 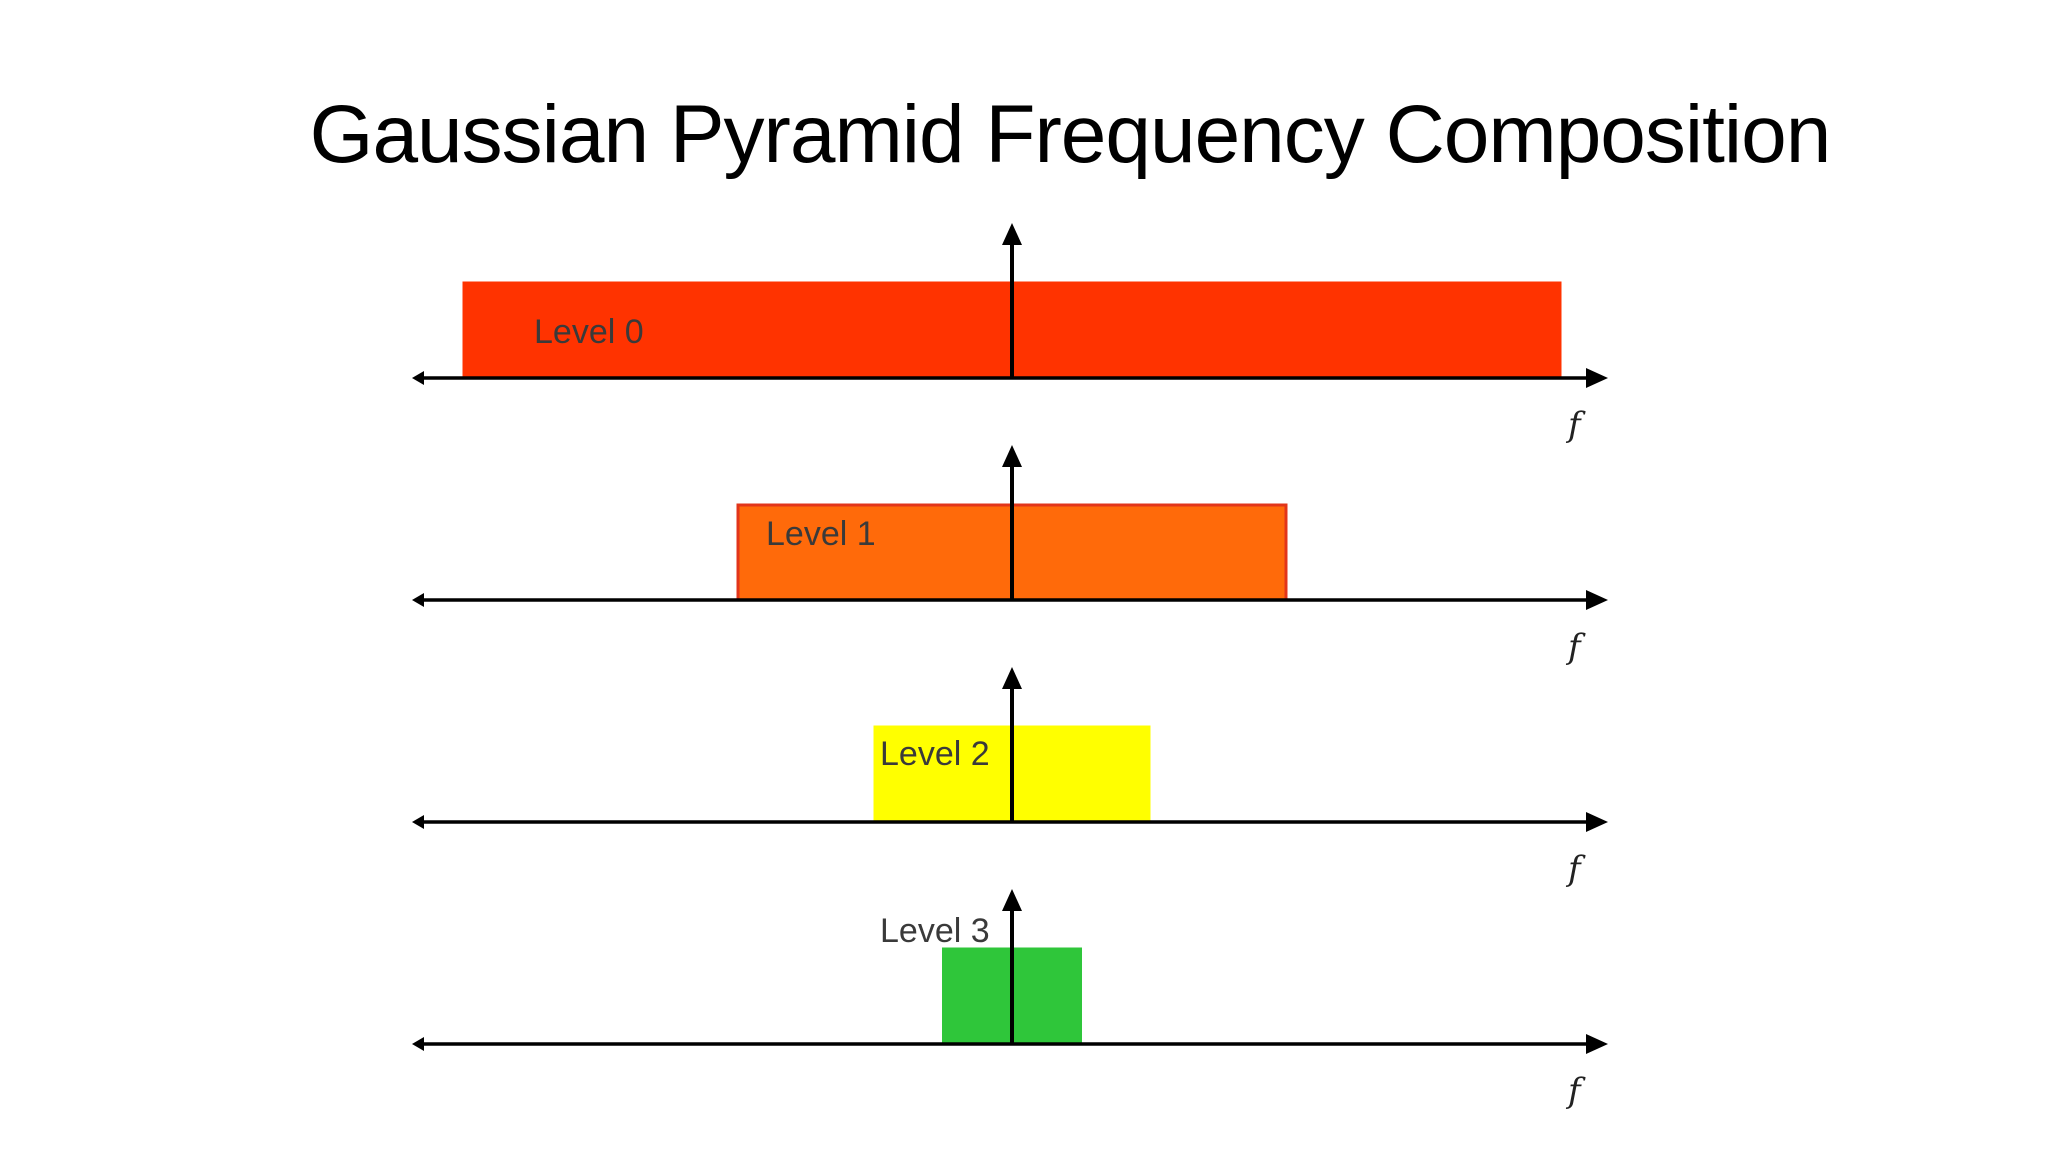 What do you see at coordinates (418, 1044) in the screenshot?
I see `level-3-axis-arrow-left-icon` at bounding box center [418, 1044].